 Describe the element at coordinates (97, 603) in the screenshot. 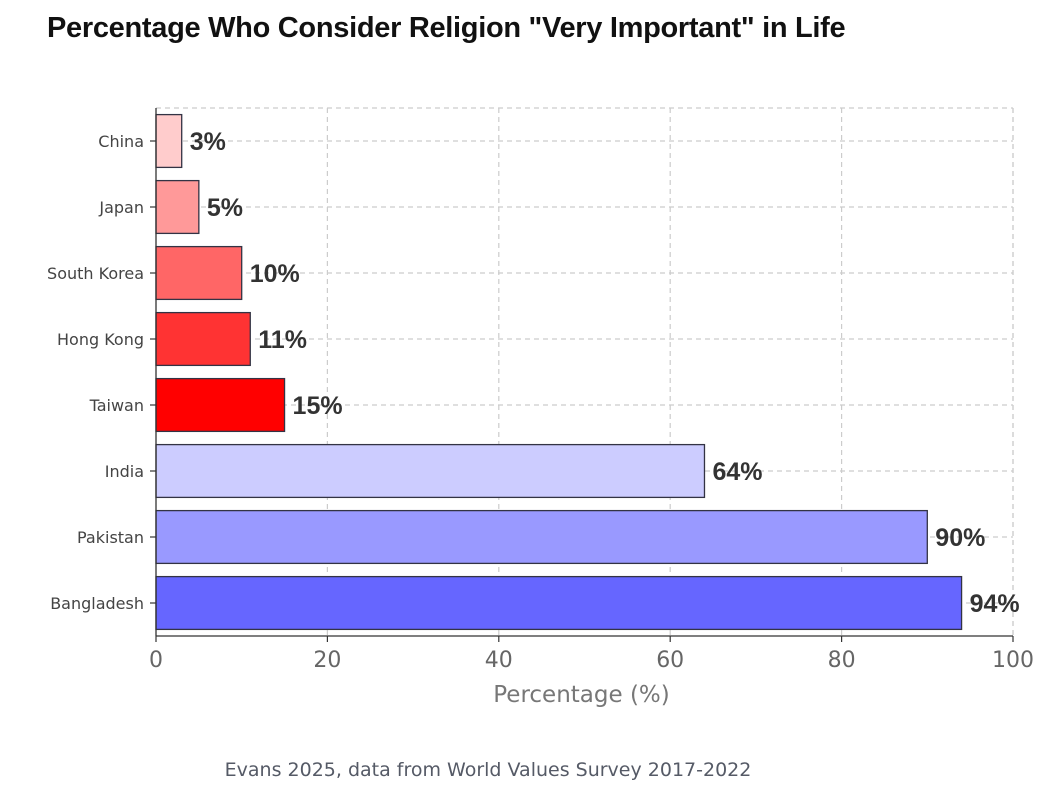

I see `y-tick-label: Bangladesh` at that location.